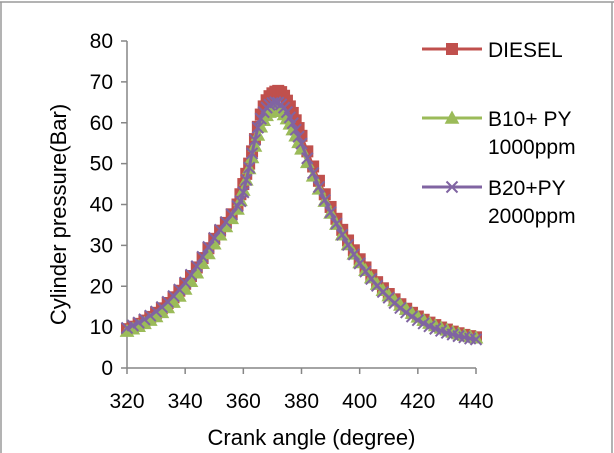  What do you see at coordinates (475, 401) in the screenshot?
I see `x-tick-label: 440` at bounding box center [475, 401].